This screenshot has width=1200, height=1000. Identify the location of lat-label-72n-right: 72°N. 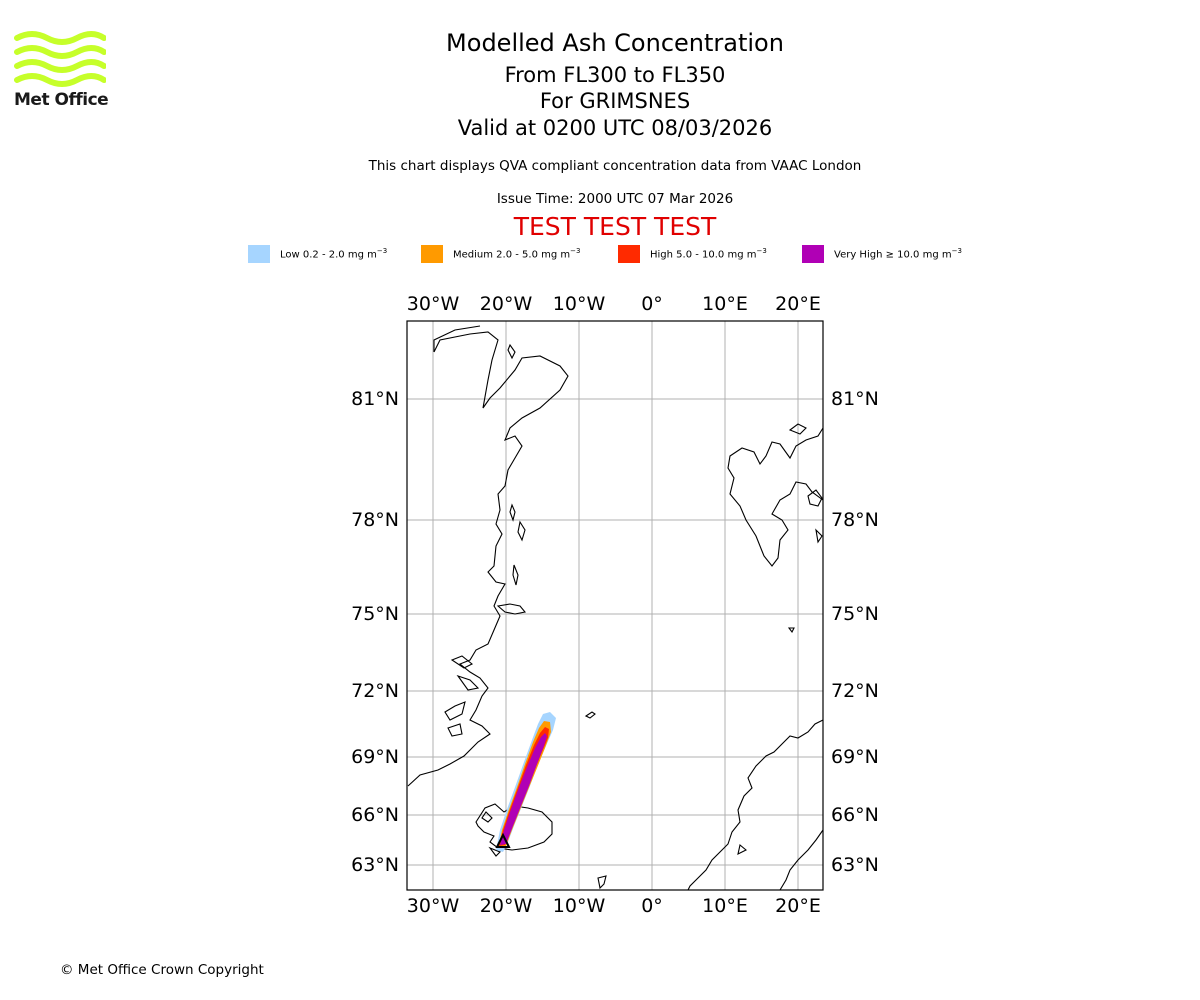
(855, 691).